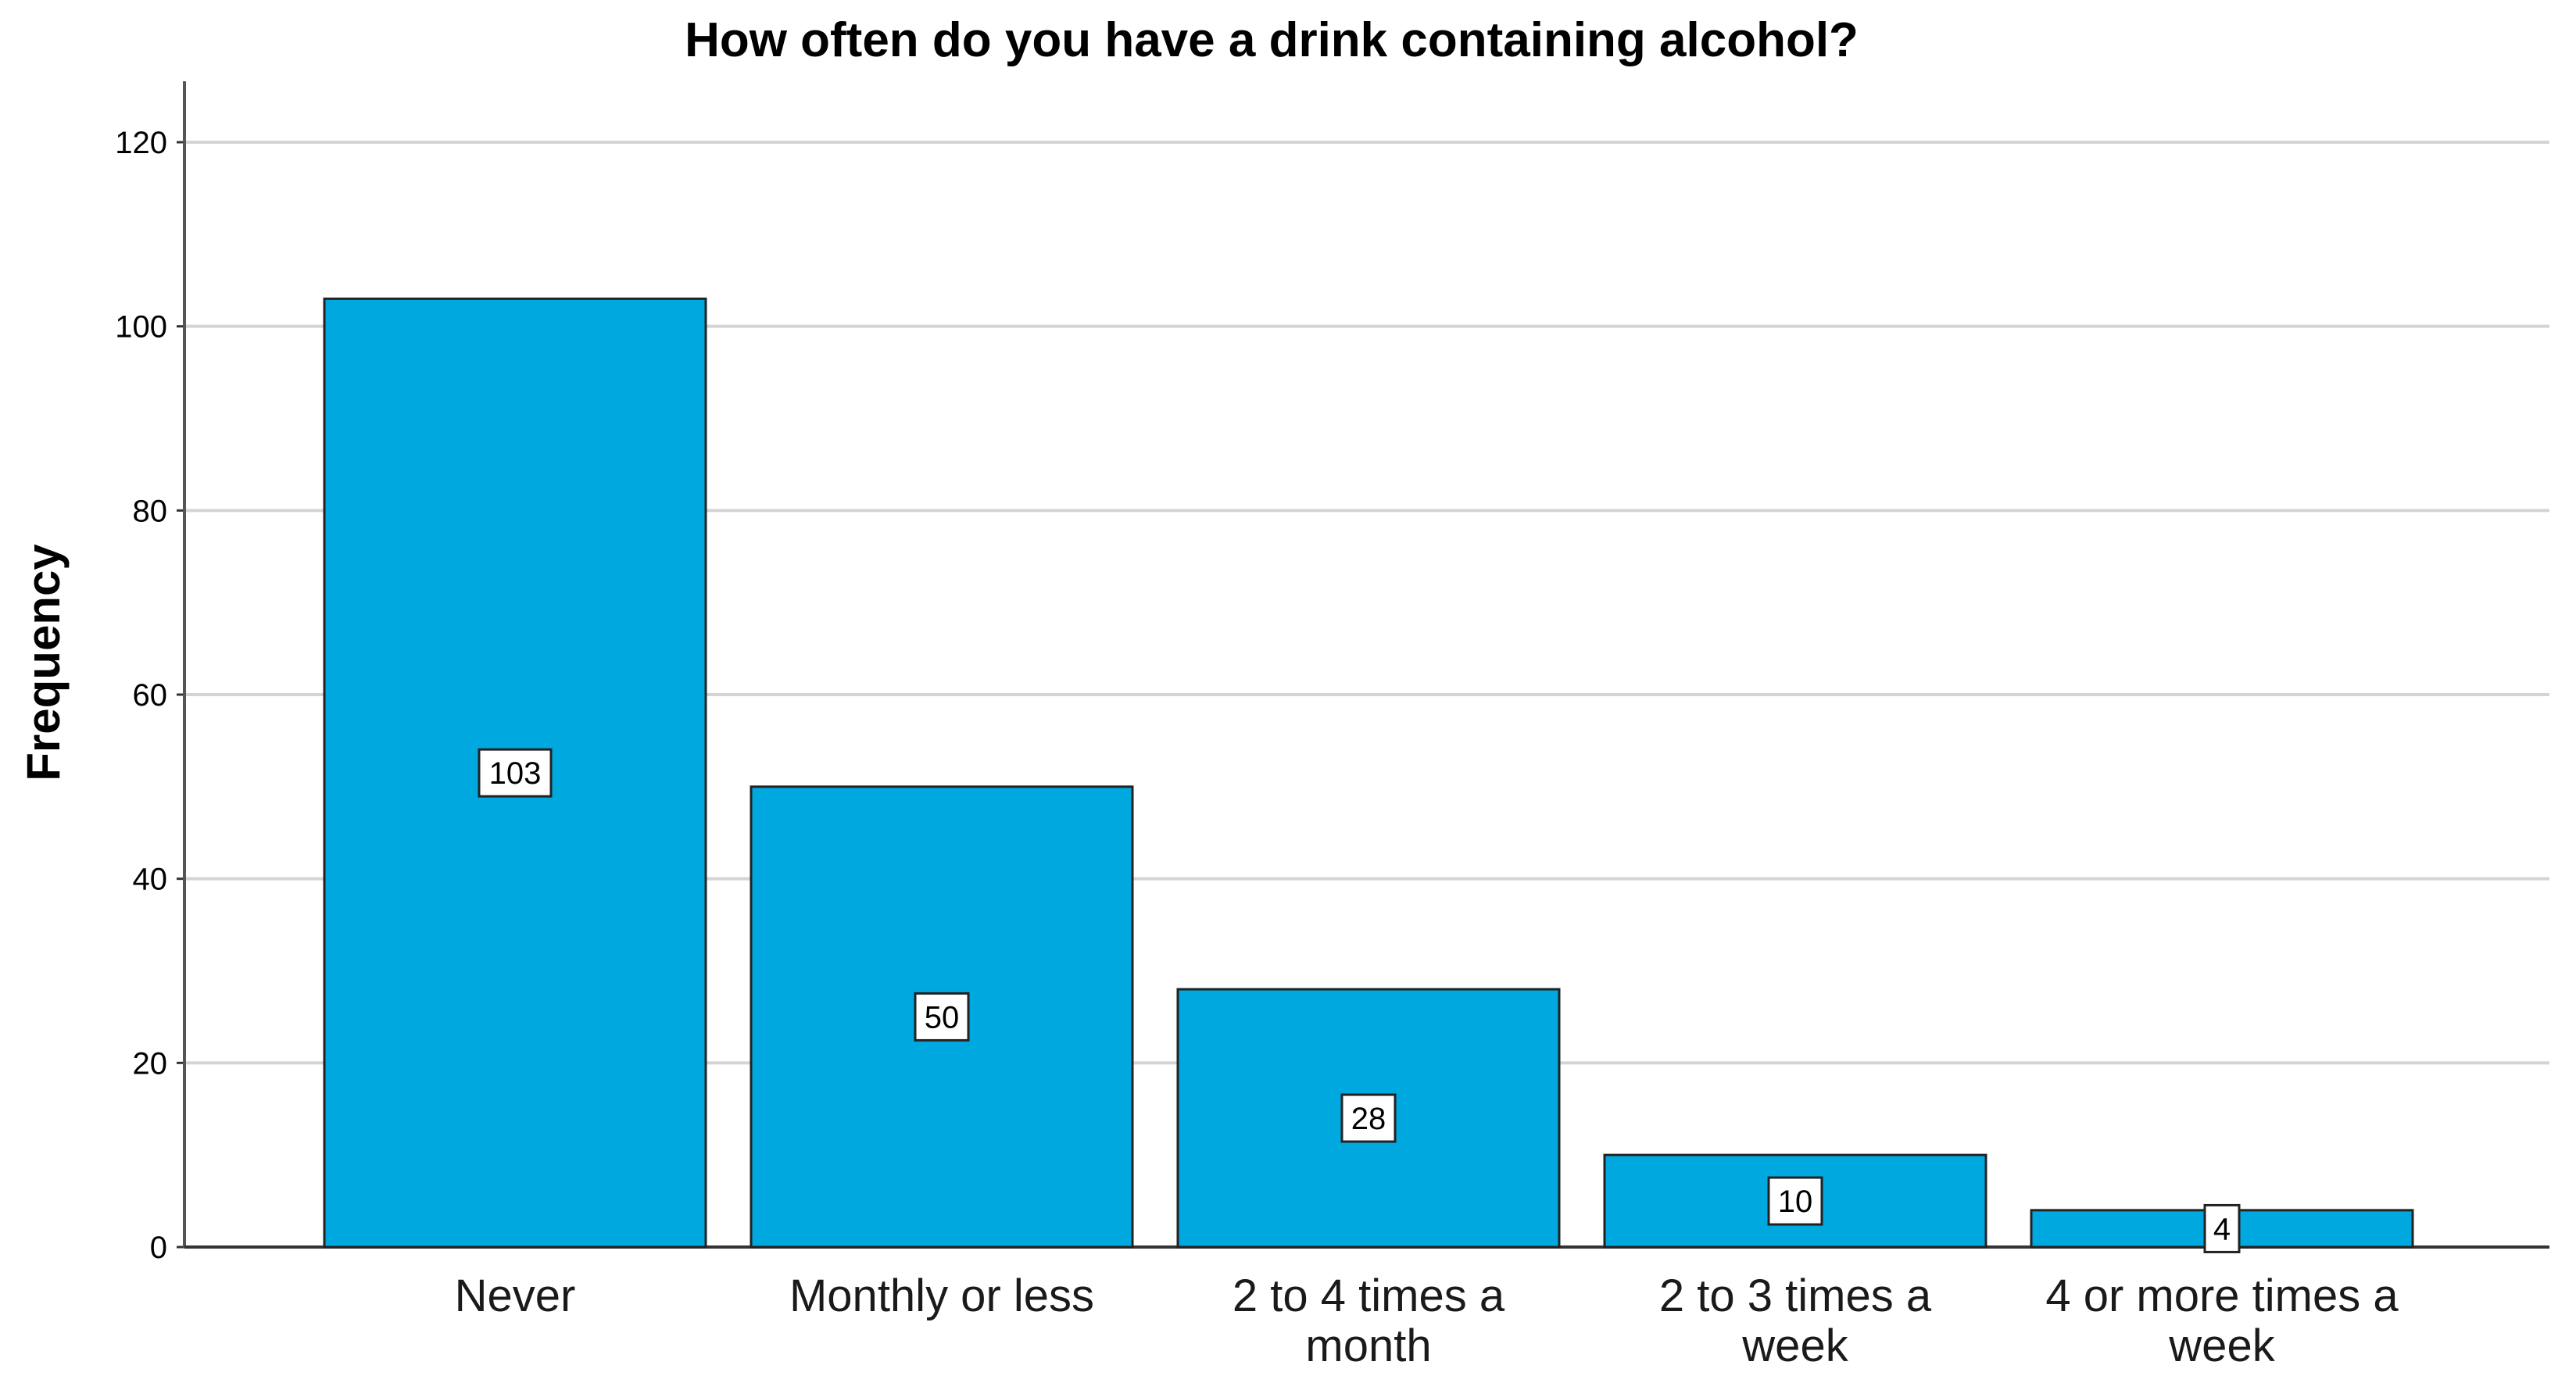  Describe the element at coordinates (43, 662) in the screenshot. I see `y-axis-title: Frequency` at that location.